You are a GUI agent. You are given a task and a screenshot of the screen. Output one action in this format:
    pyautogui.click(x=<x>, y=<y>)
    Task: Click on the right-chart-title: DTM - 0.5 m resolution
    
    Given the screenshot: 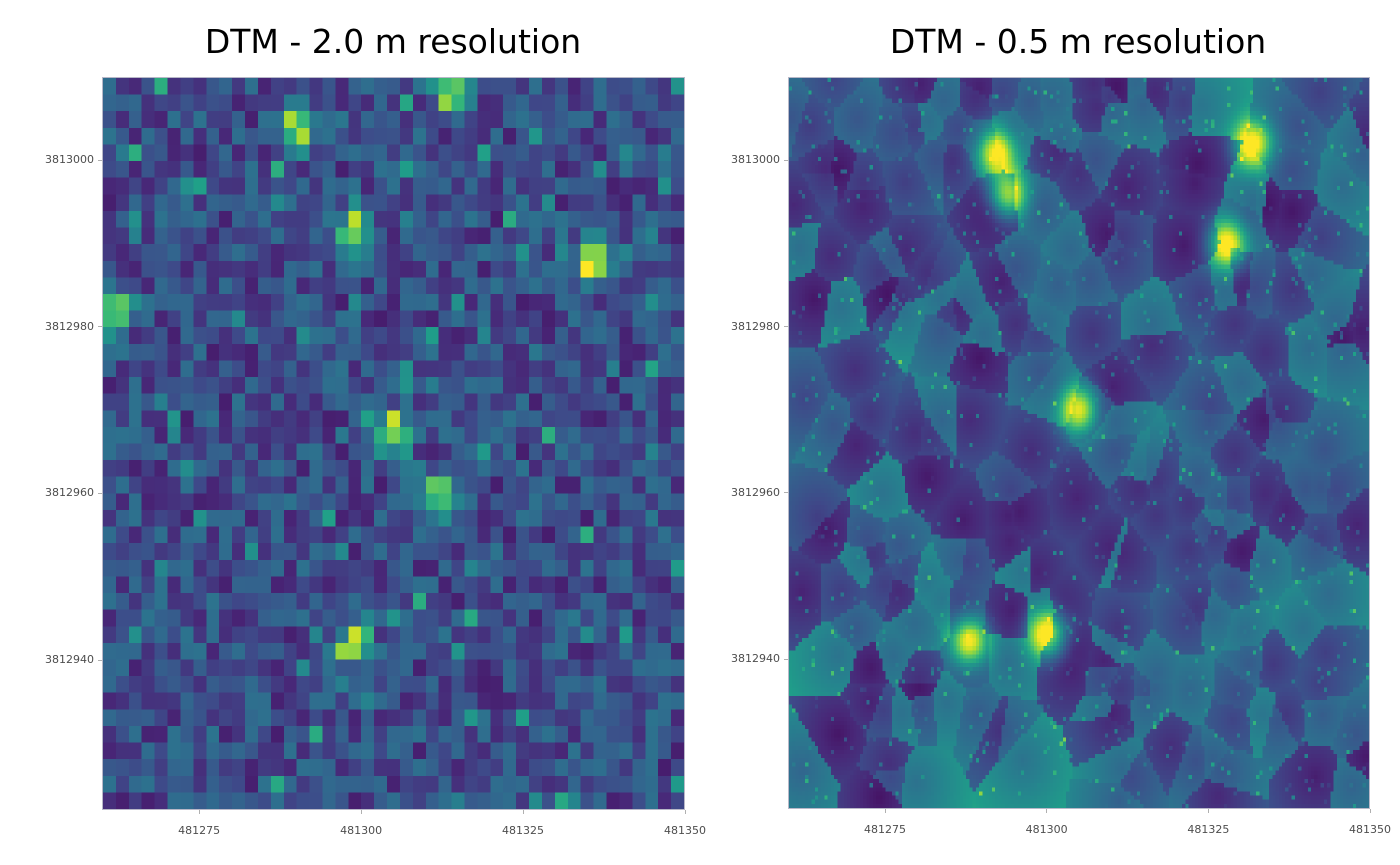 What is the action you would take?
    pyautogui.click(x=1078, y=41)
    